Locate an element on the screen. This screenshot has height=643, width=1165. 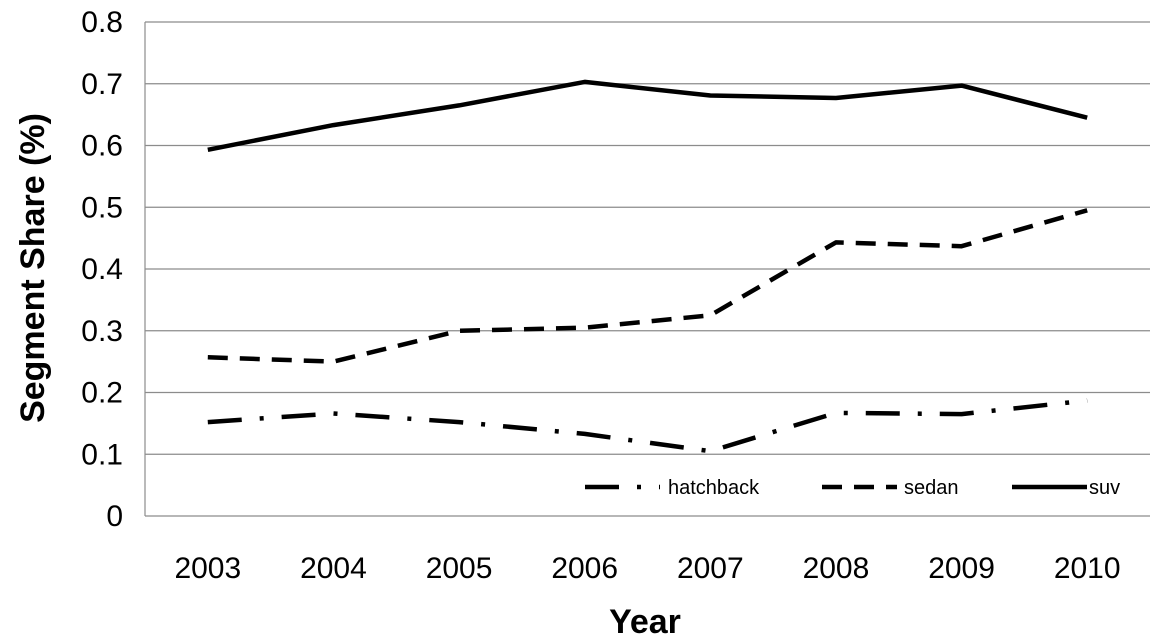
x-axis-title: Year is located at coordinates (645, 622).